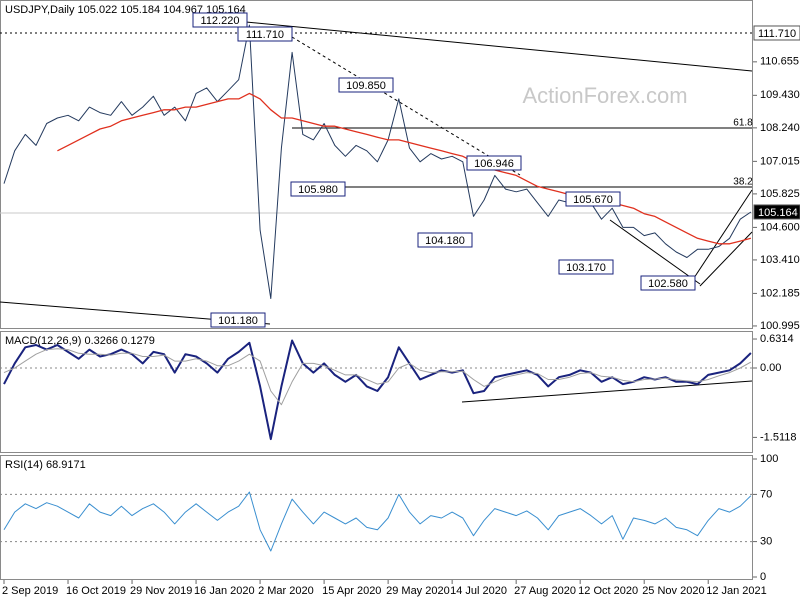 The width and height of the screenshot is (800, 600). Describe the element at coordinates (777, 339) in the screenshot. I see `y-tick-label: 0.6314` at that location.